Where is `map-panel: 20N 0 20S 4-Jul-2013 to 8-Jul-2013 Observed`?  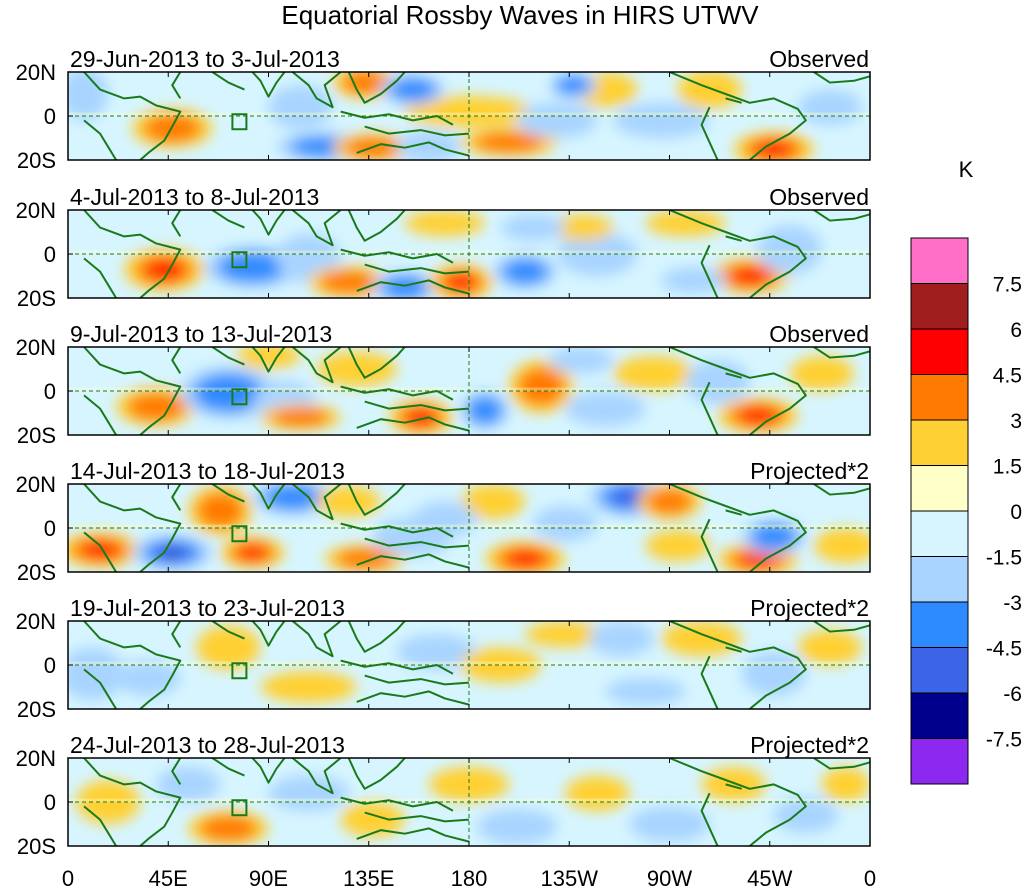 map-panel: 20N 0 20S 4-Jul-2013 to 8-Jul-2013 Observed is located at coordinates (443, 247).